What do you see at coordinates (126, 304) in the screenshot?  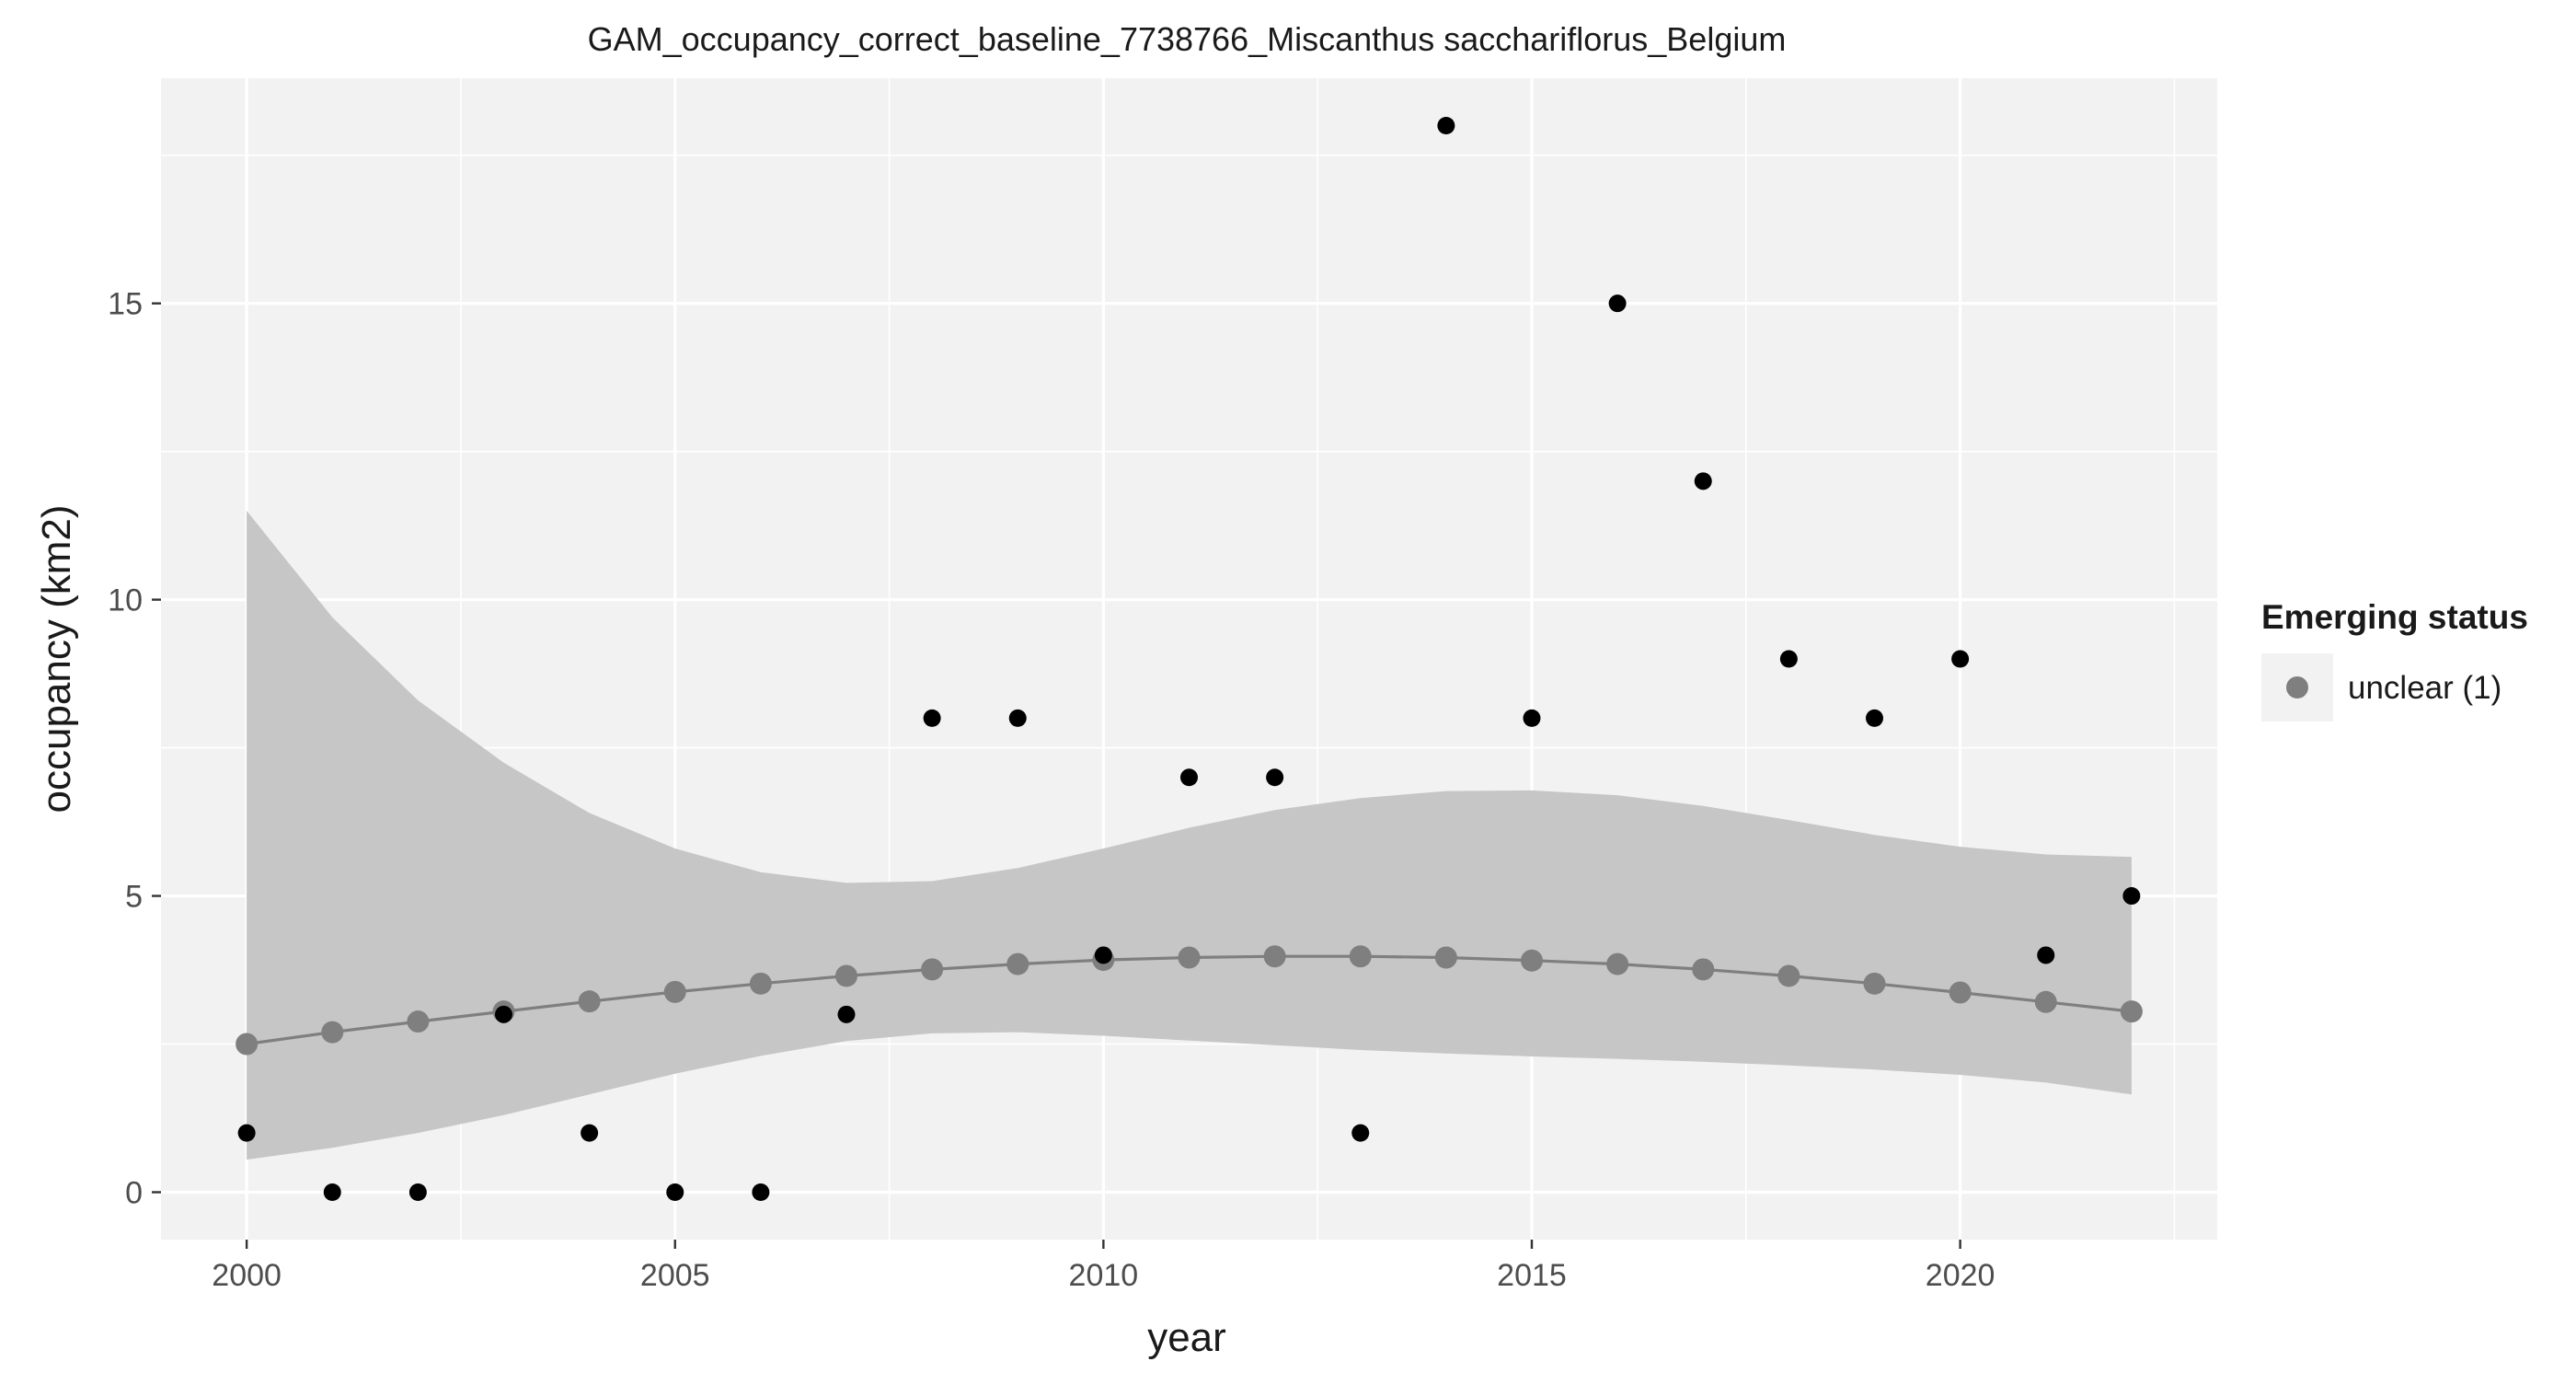 I see `y-tick-label: 15` at bounding box center [126, 304].